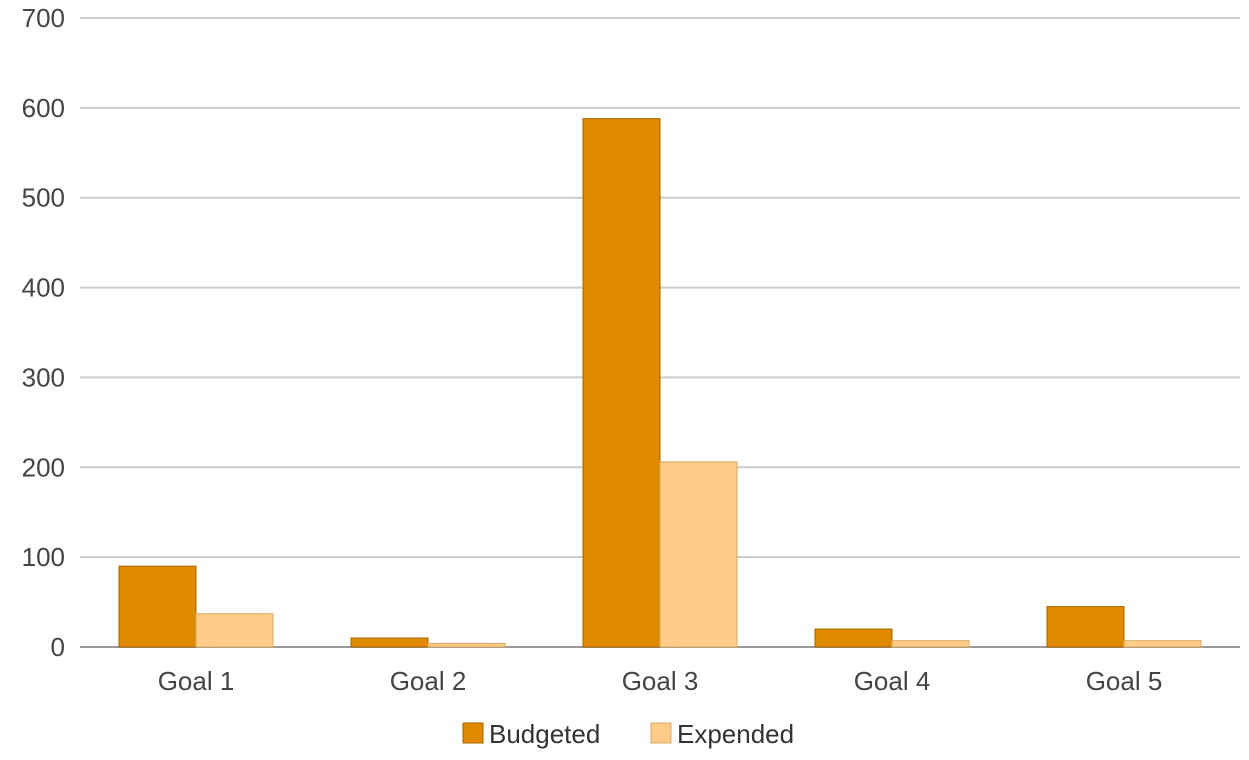 This screenshot has height=760, width=1249. What do you see at coordinates (58, 647) in the screenshot?
I see `y-tick-label: 0` at bounding box center [58, 647].